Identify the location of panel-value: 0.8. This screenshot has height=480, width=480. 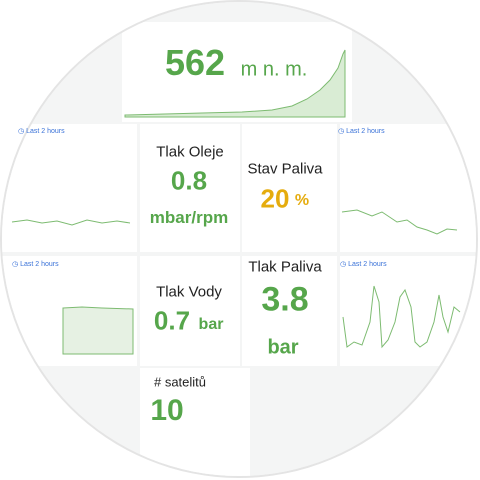
(189, 180).